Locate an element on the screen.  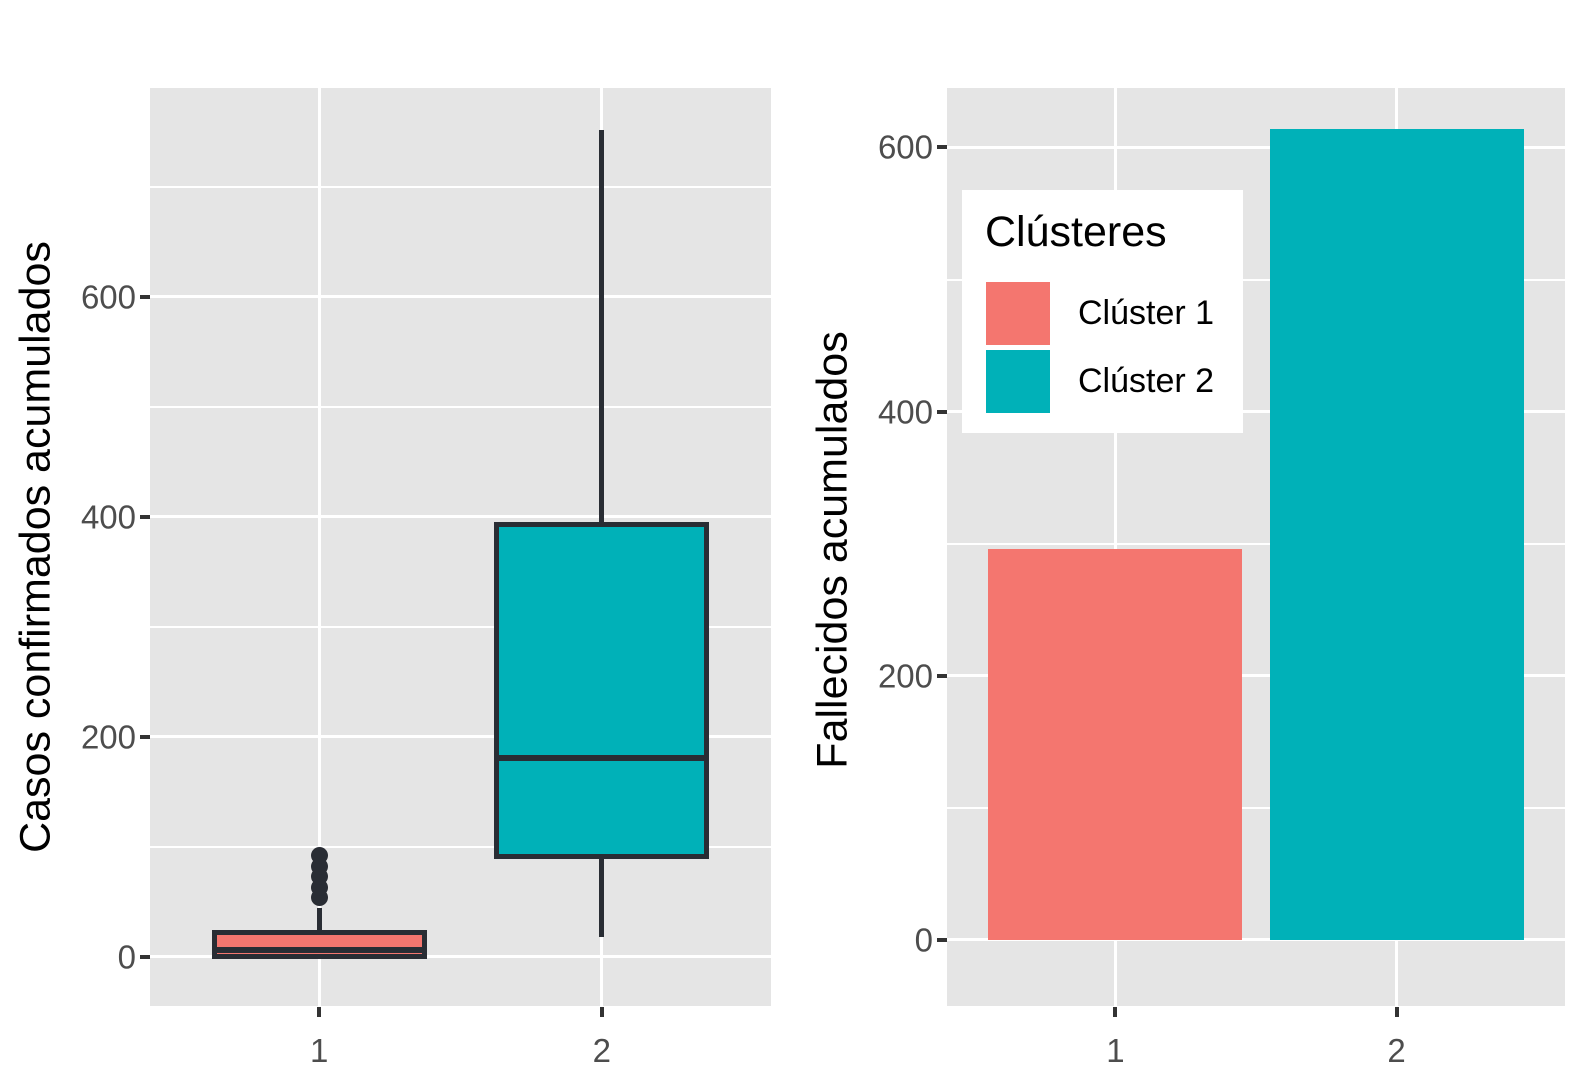
outlier-dot is located at coordinates (319, 855).